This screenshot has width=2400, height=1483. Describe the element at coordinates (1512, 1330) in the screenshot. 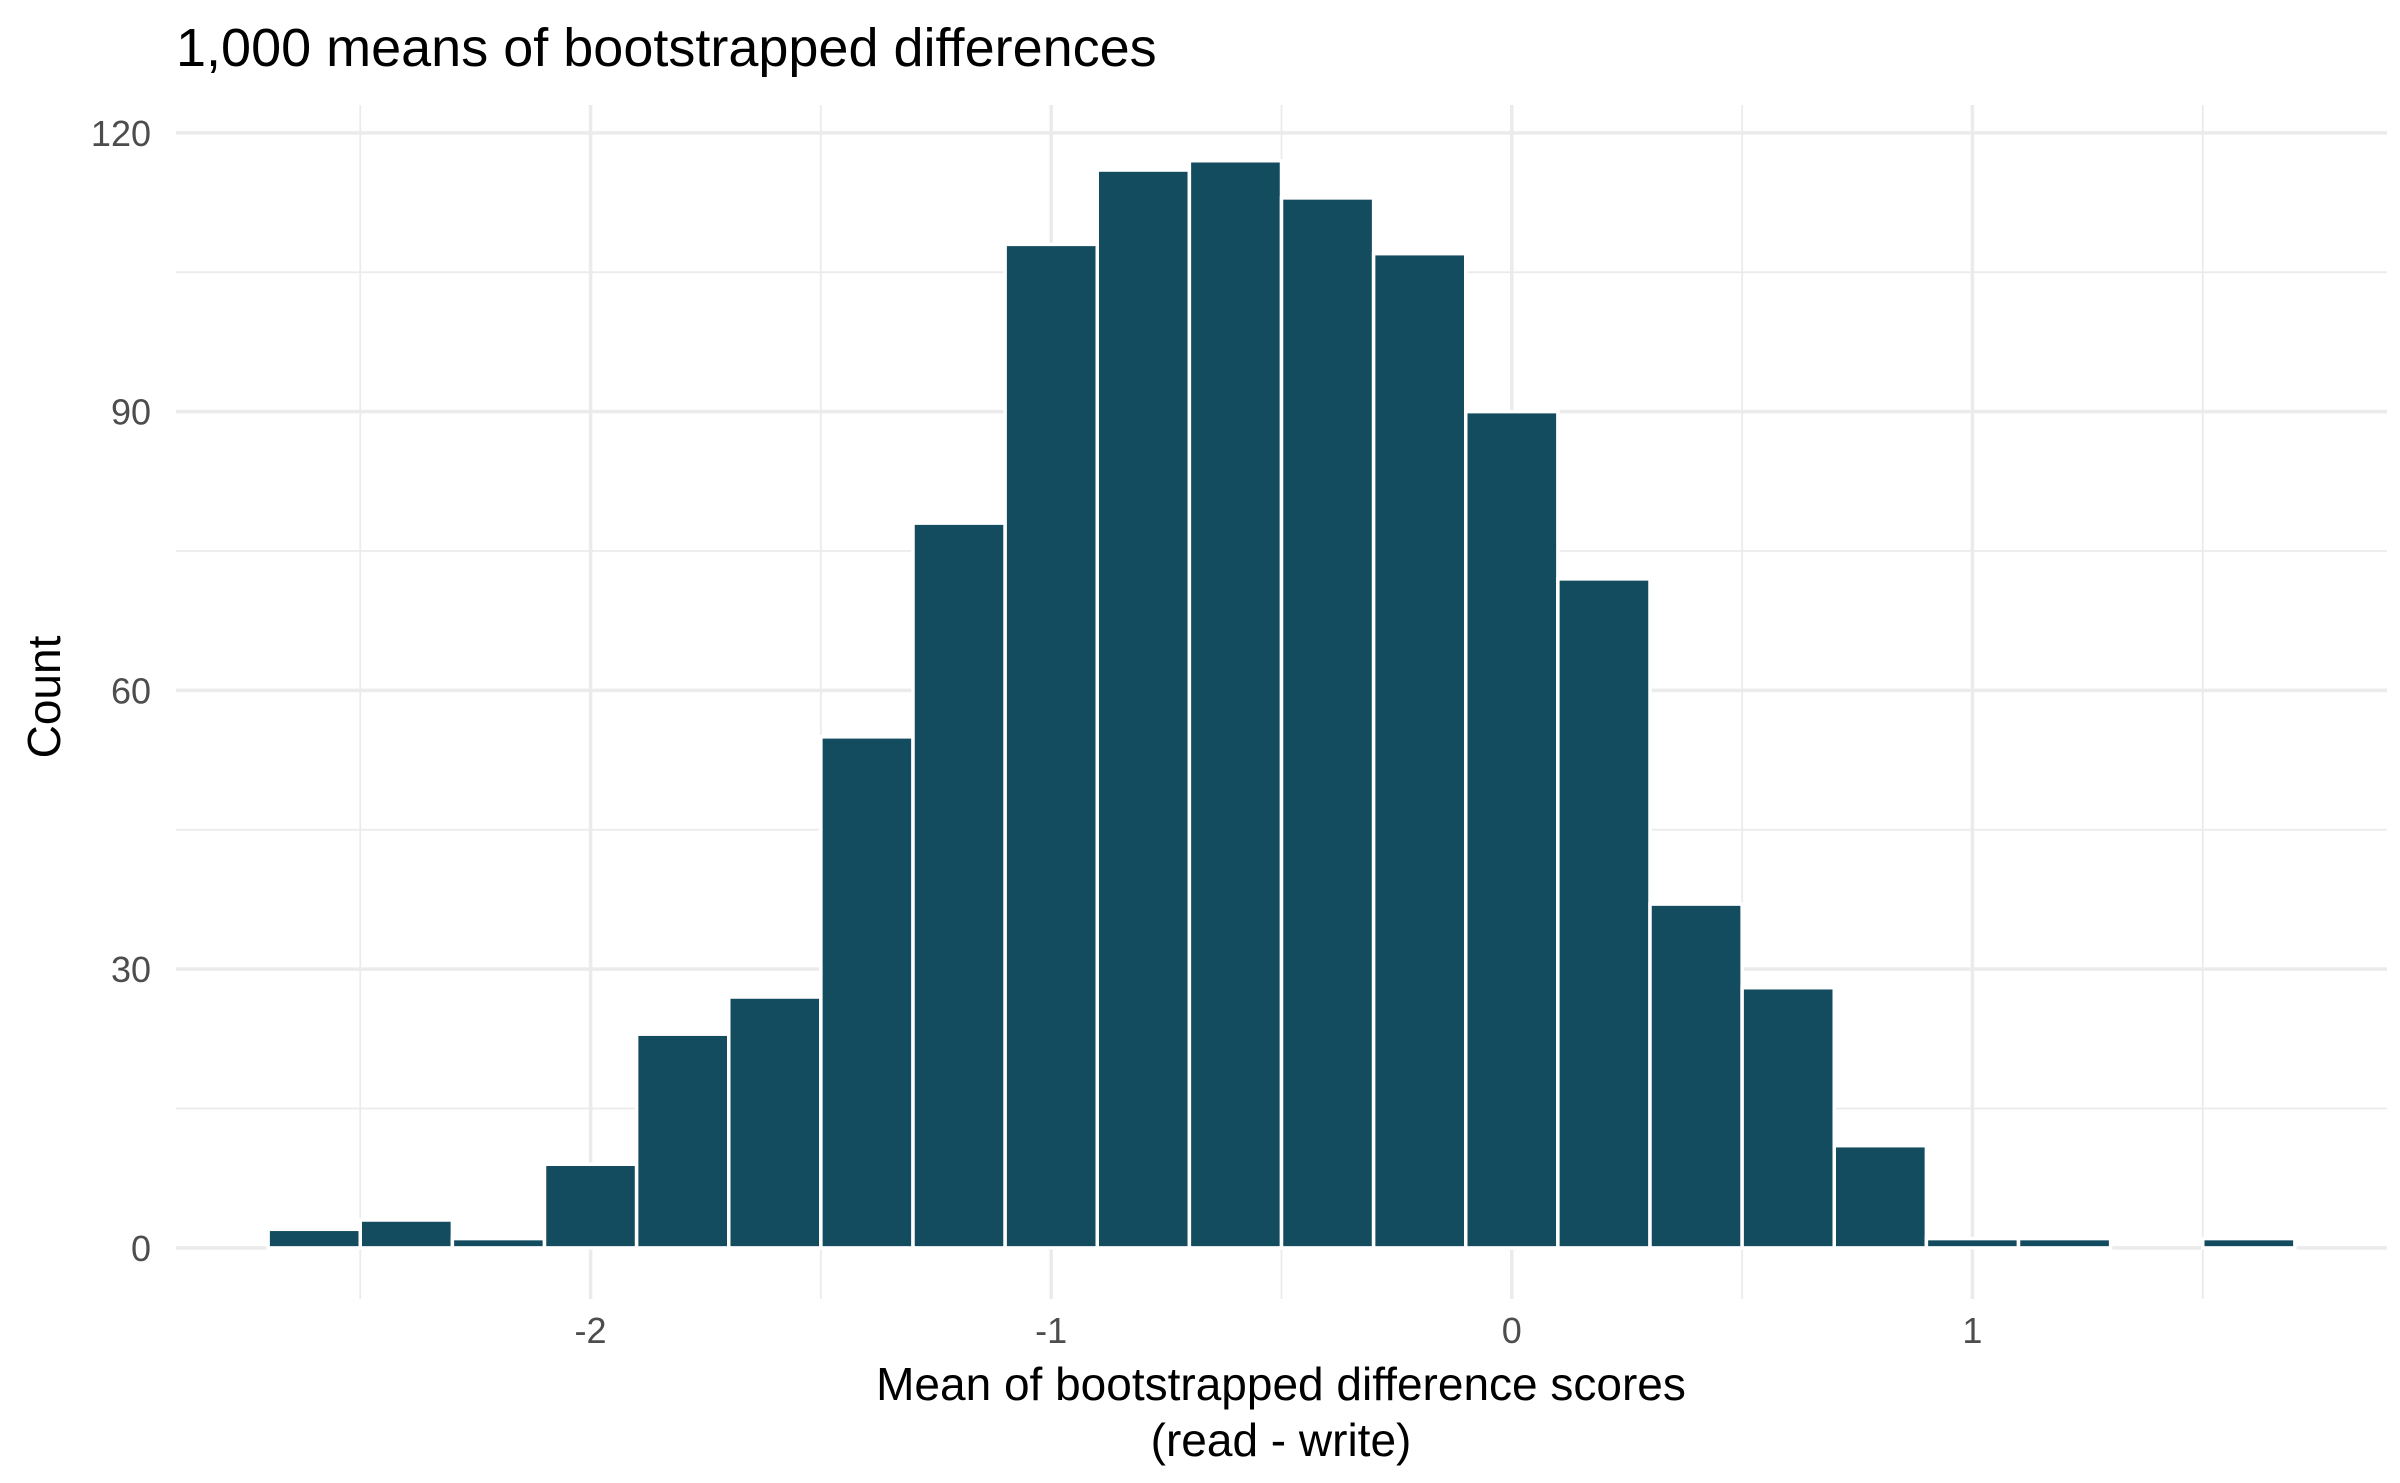

I see `x-tick-label: 0` at that location.